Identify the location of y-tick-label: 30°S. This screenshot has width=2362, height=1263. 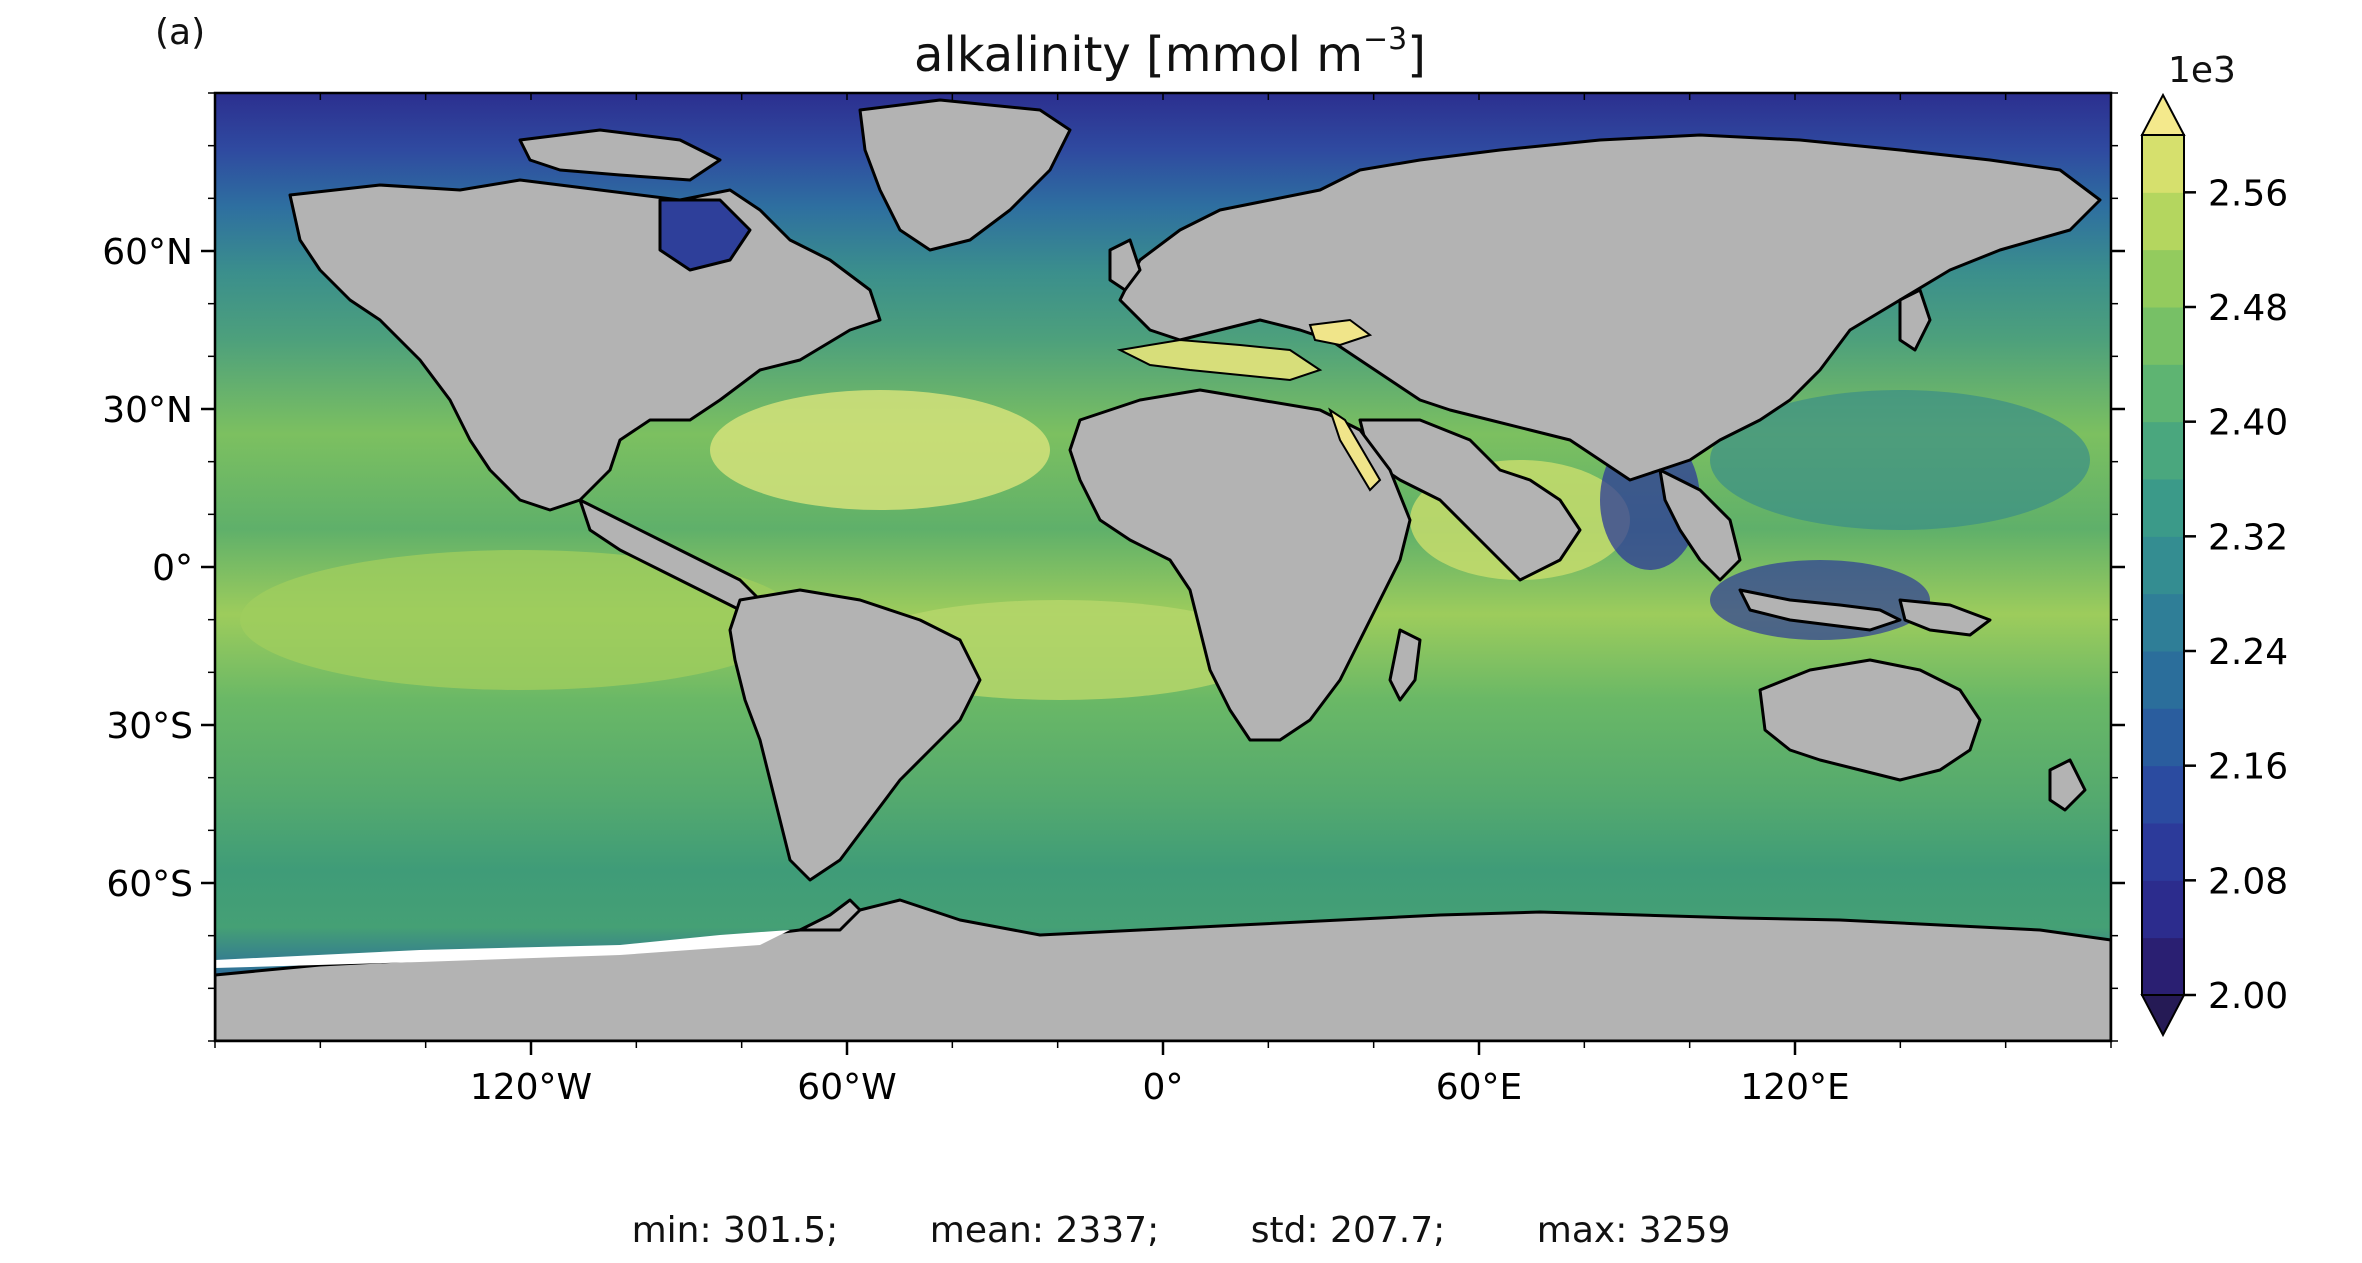
(149, 726).